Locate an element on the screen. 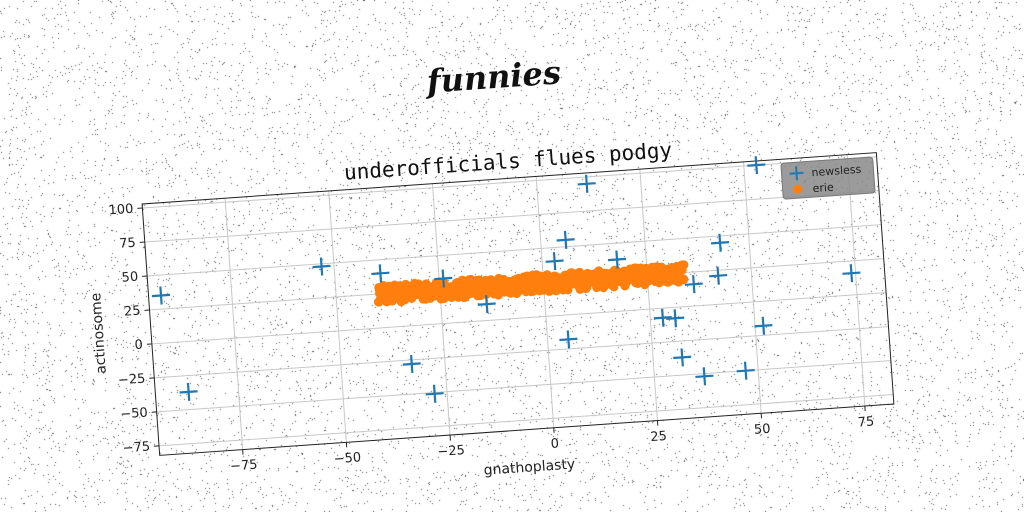  y-tick-label: 0 is located at coordinates (138, 346).